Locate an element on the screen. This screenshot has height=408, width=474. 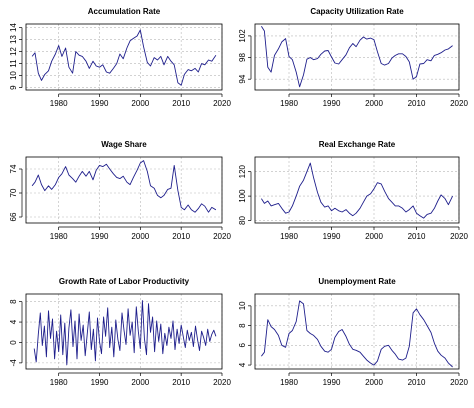
y-tick-label: 9 is located at coordinates (13, 87).